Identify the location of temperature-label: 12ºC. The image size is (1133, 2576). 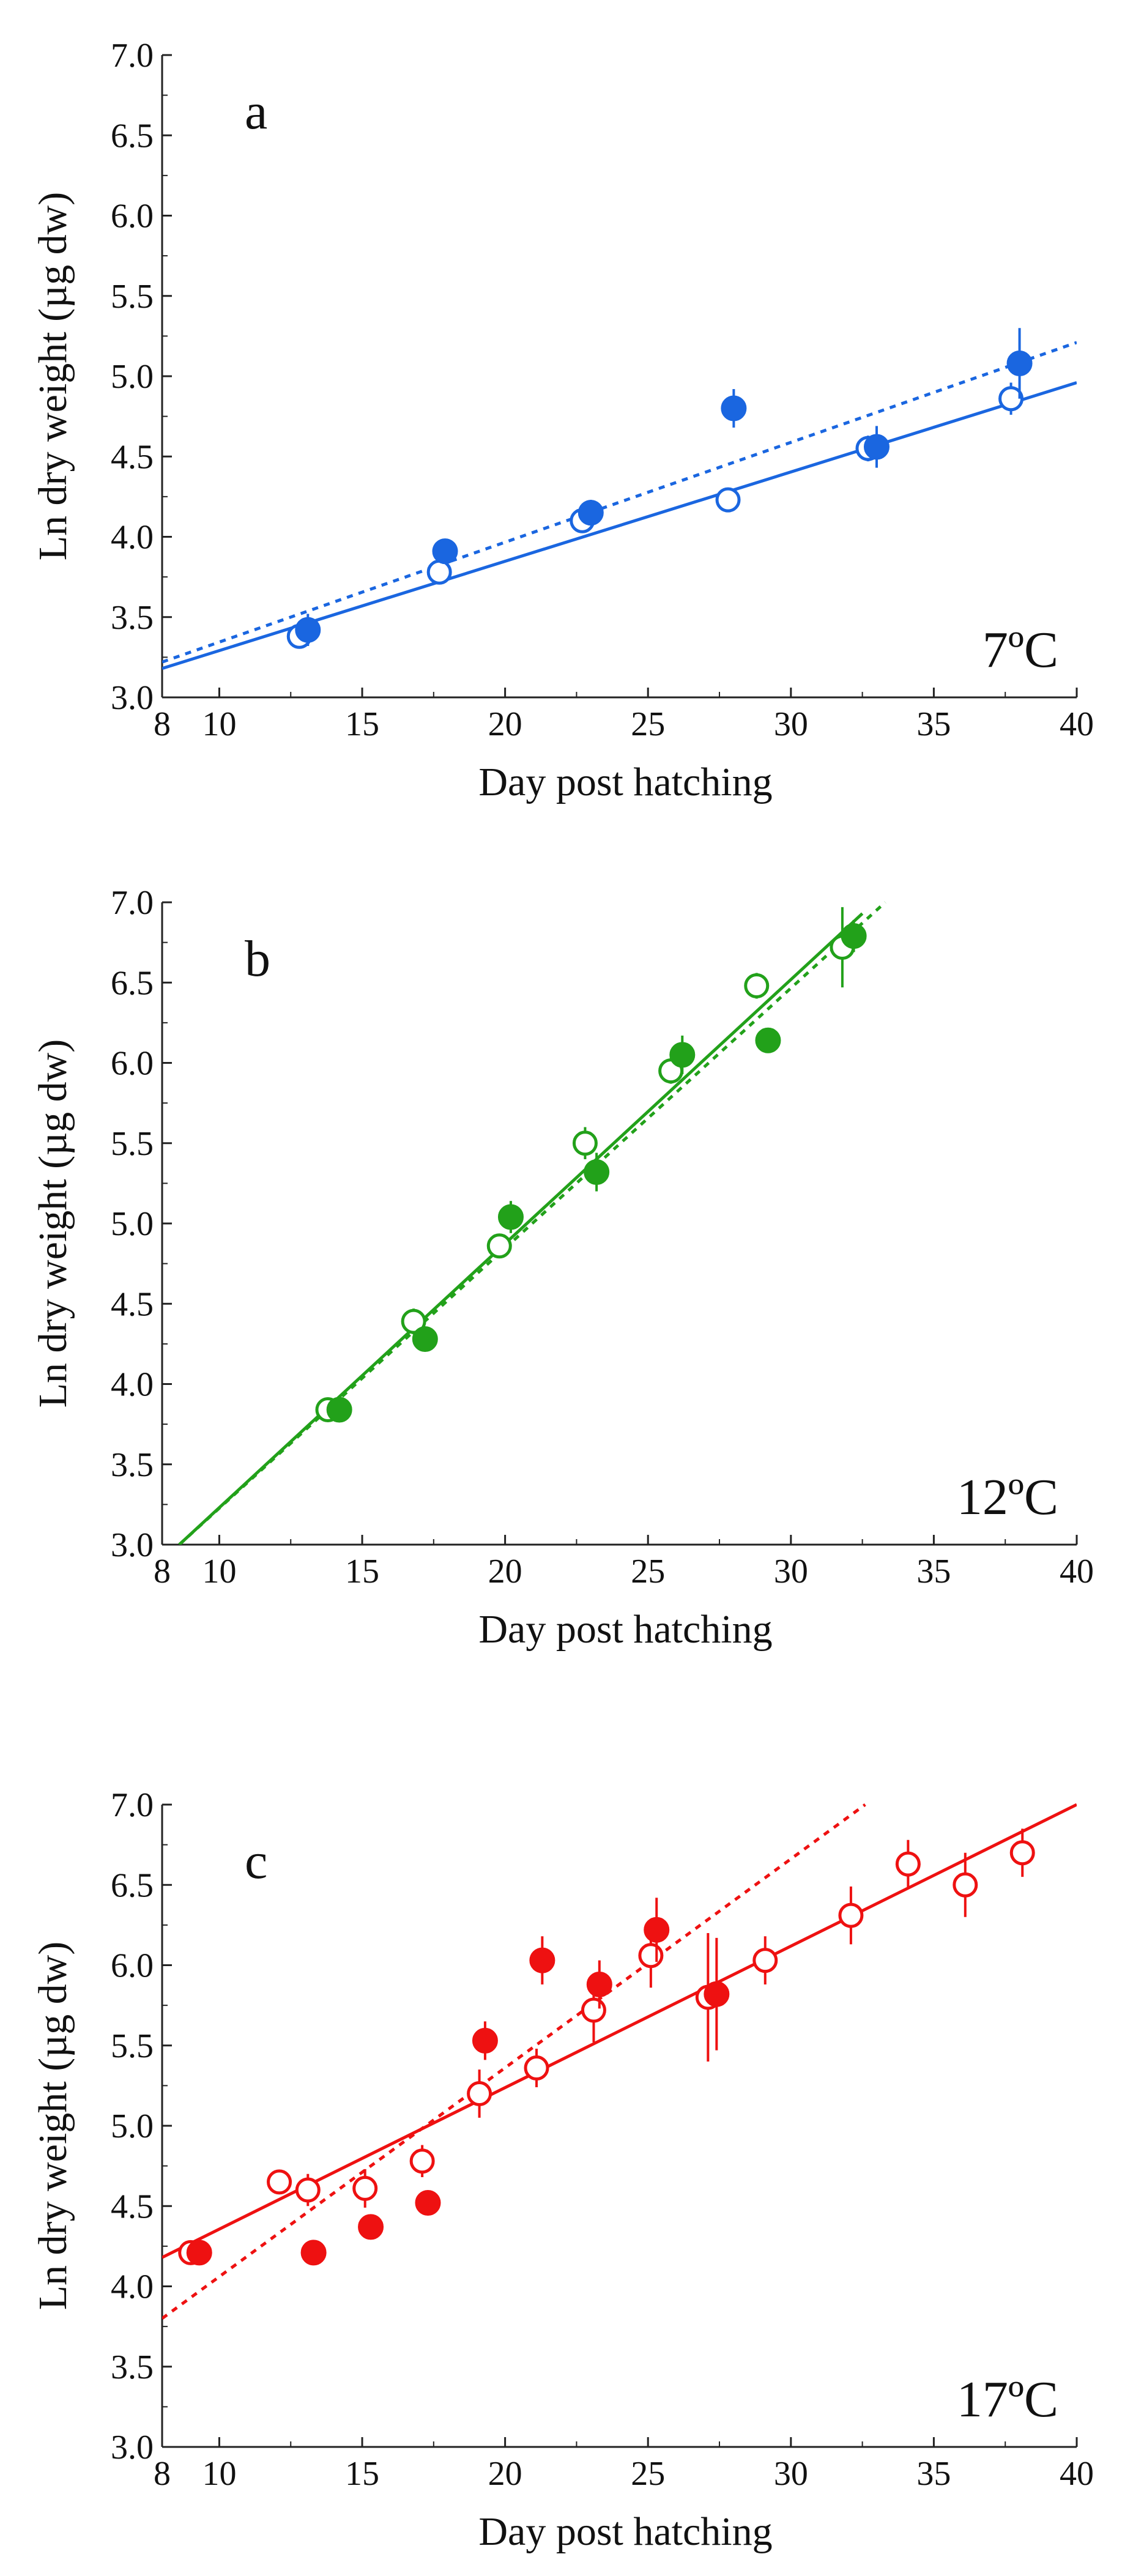
(1007, 1497).